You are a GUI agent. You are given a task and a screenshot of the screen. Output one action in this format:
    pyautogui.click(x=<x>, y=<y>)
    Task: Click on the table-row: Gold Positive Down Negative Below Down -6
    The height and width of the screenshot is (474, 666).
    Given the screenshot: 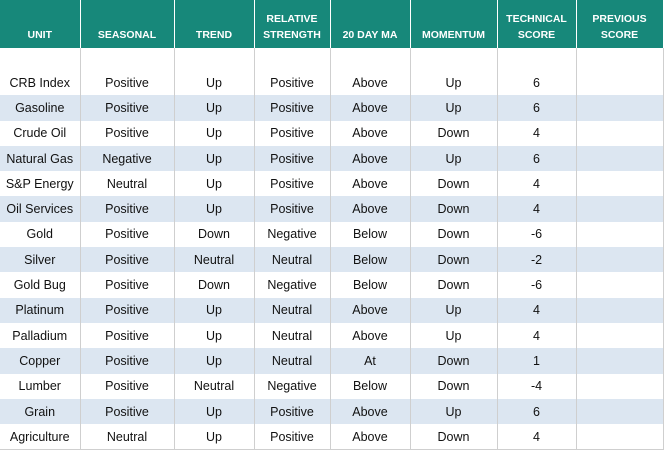 What is the action you would take?
    pyautogui.click(x=332, y=234)
    